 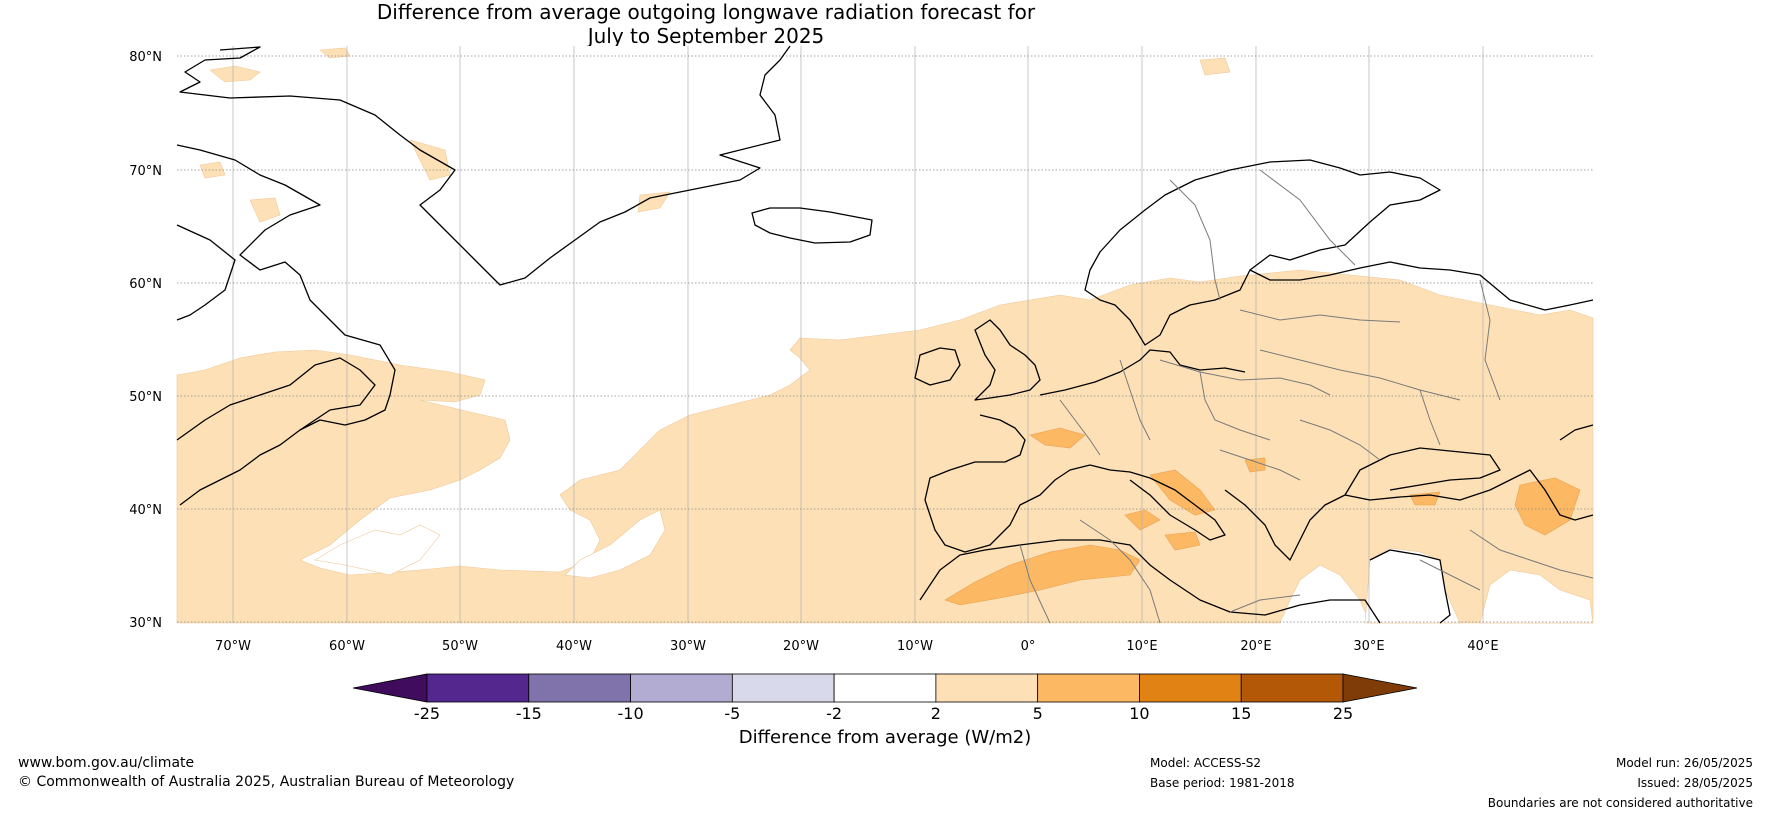 I want to click on base-period: Base period: 1981-2018, so click(x=1222, y=783).